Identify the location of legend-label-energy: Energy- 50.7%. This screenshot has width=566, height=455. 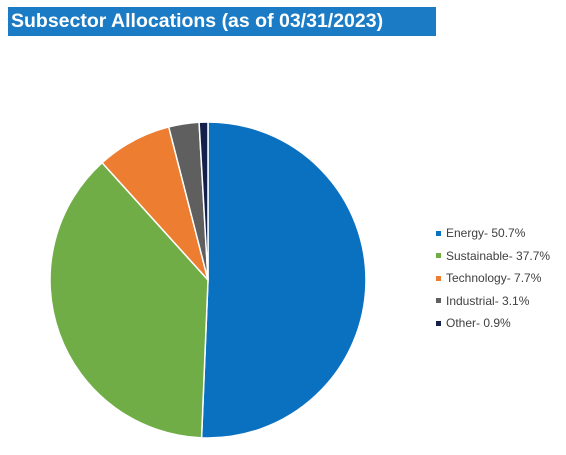
(486, 233).